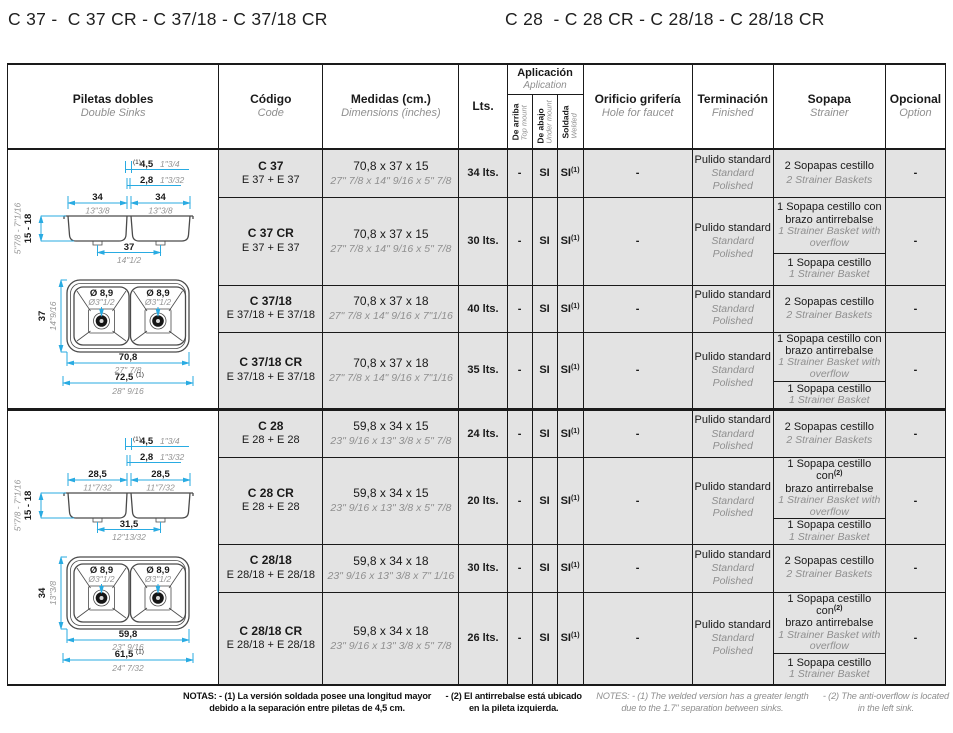  What do you see at coordinates (270, 560) in the screenshot?
I see `product-code: C 28/18` at bounding box center [270, 560].